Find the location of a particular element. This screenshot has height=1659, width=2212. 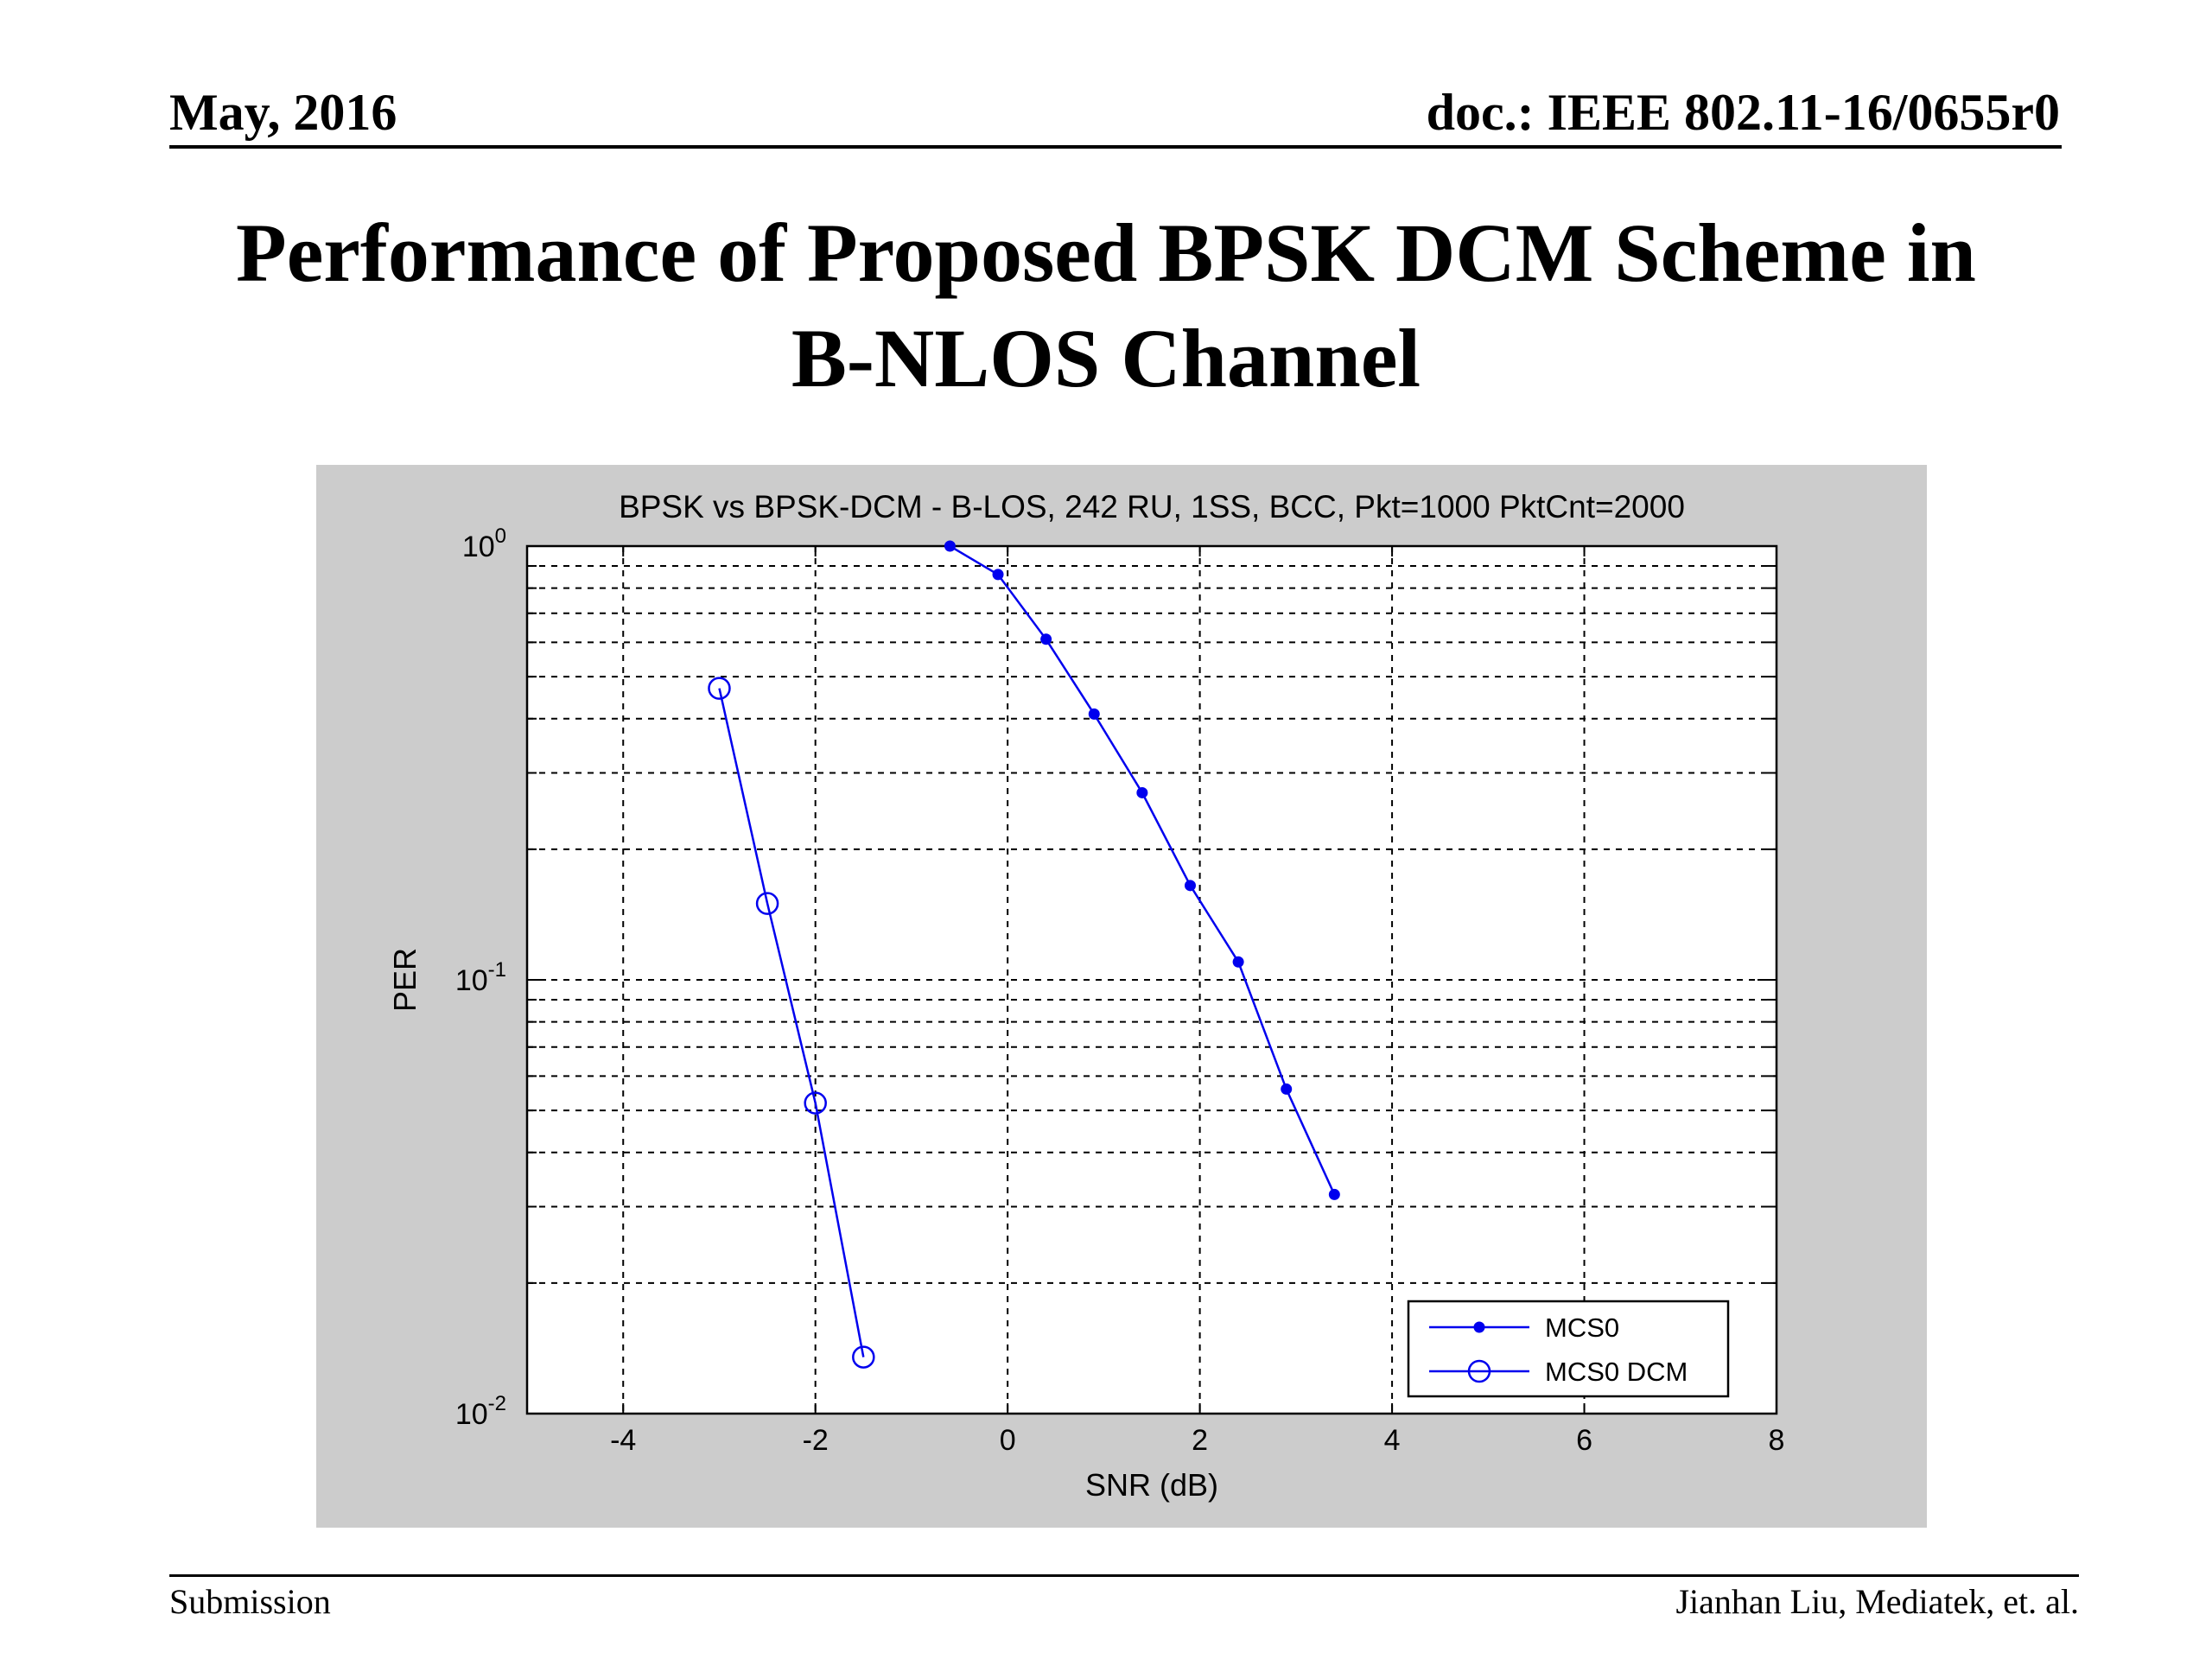

legend: MCS0 MCS0 DCM is located at coordinates (1568, 1349).